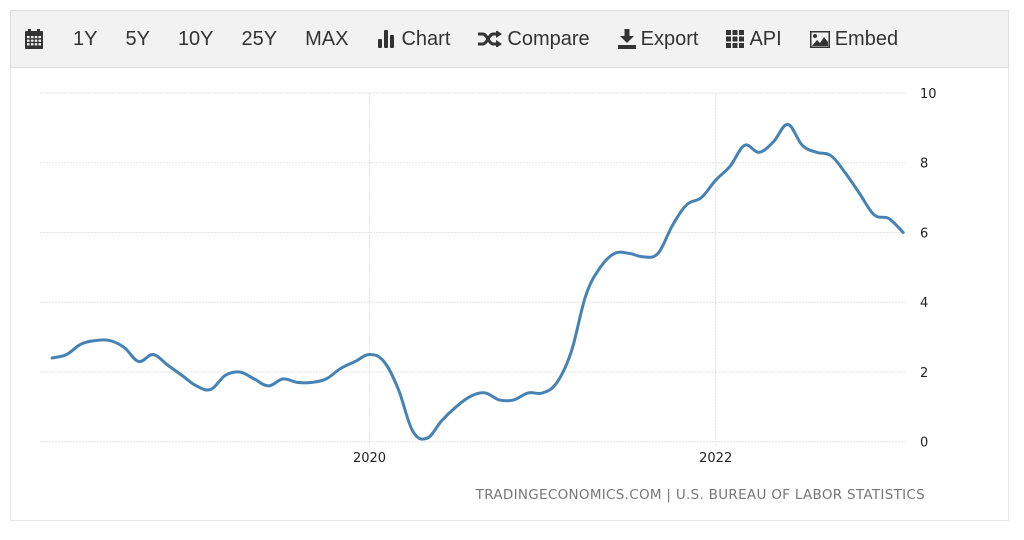  Describe the element at coordinates (490, 39) in the screenshot. I see `shuffle-icon` at that location.